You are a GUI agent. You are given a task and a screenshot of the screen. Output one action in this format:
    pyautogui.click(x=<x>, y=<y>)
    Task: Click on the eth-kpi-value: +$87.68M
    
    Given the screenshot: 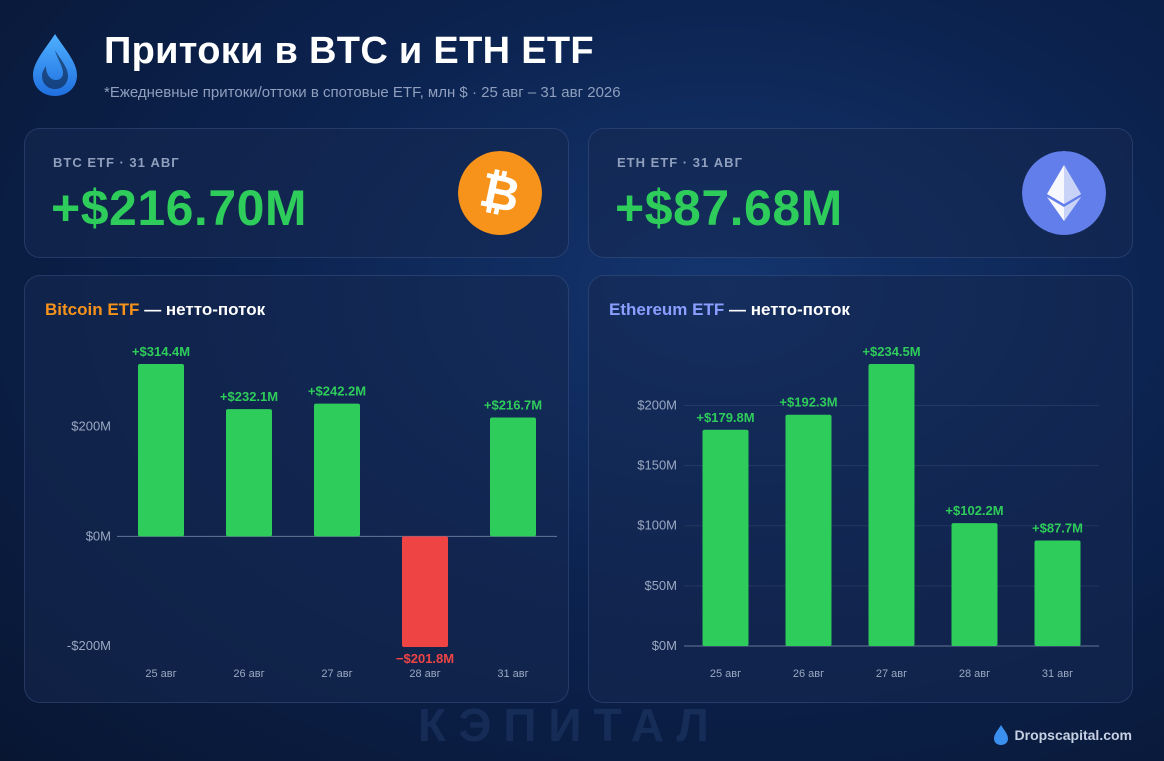 What is the action you would take?
    pyautogui.click(x=729, y=208)
    